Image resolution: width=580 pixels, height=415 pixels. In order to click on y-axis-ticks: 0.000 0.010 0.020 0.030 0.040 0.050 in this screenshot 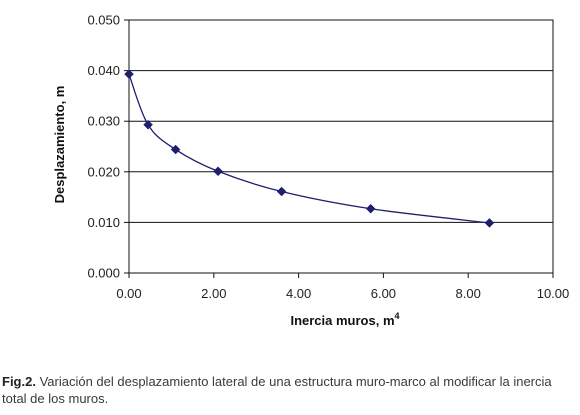, I will do `click(108, 147)`.